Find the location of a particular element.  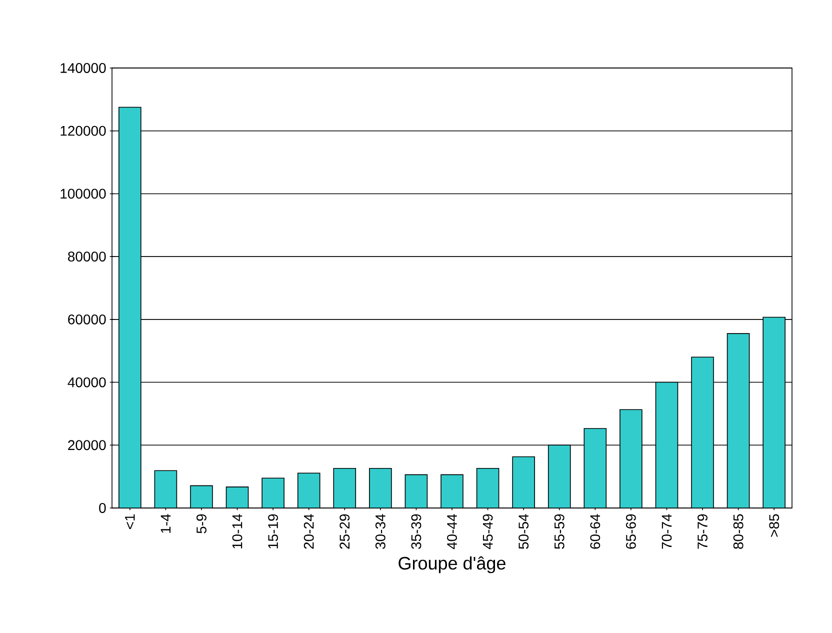

x-tick-label: 60-64 is located at coordinates (595, 531).